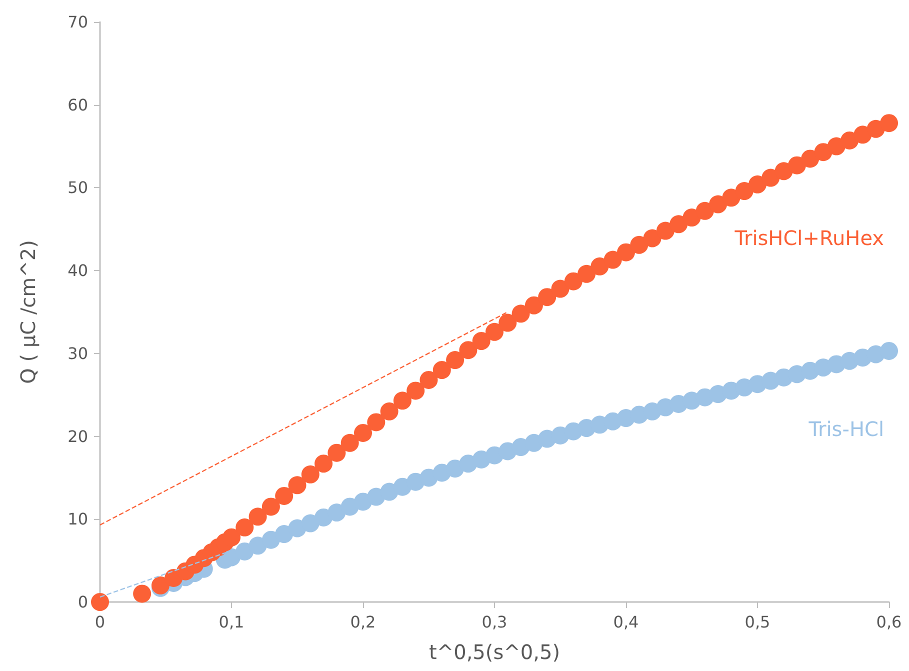  Describe the element at coordinates (889, 622) in the screenshot. I see `x-tick-label: 0,6` at that location.